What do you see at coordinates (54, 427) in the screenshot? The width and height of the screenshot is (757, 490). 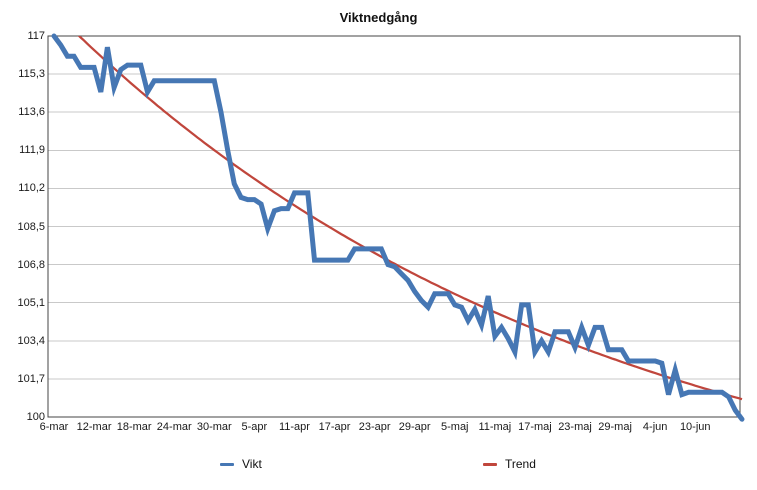 I see `x-axis-tick-label: 6-mar` at bounding box center [54, 427].